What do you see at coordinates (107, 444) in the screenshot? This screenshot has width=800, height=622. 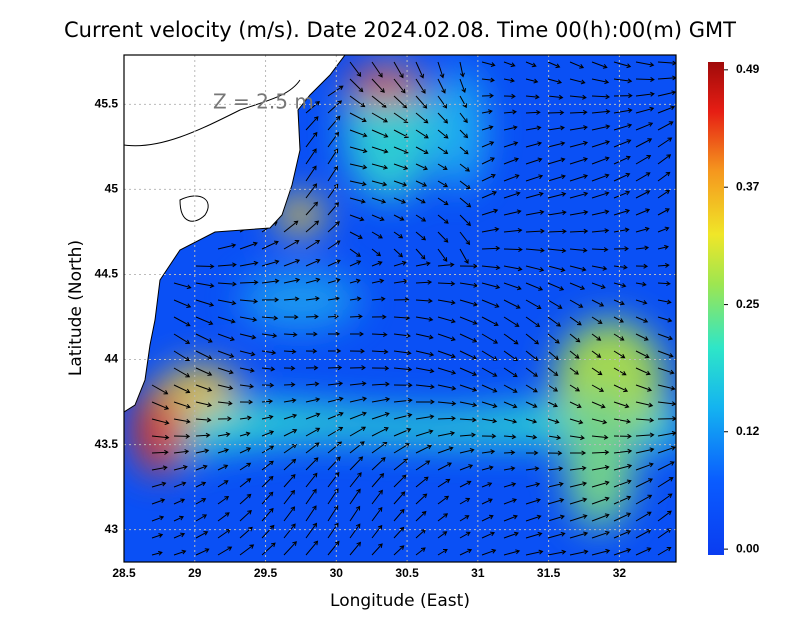 I see `y-tick-label: 43.5` at bounding box center [107, 444].